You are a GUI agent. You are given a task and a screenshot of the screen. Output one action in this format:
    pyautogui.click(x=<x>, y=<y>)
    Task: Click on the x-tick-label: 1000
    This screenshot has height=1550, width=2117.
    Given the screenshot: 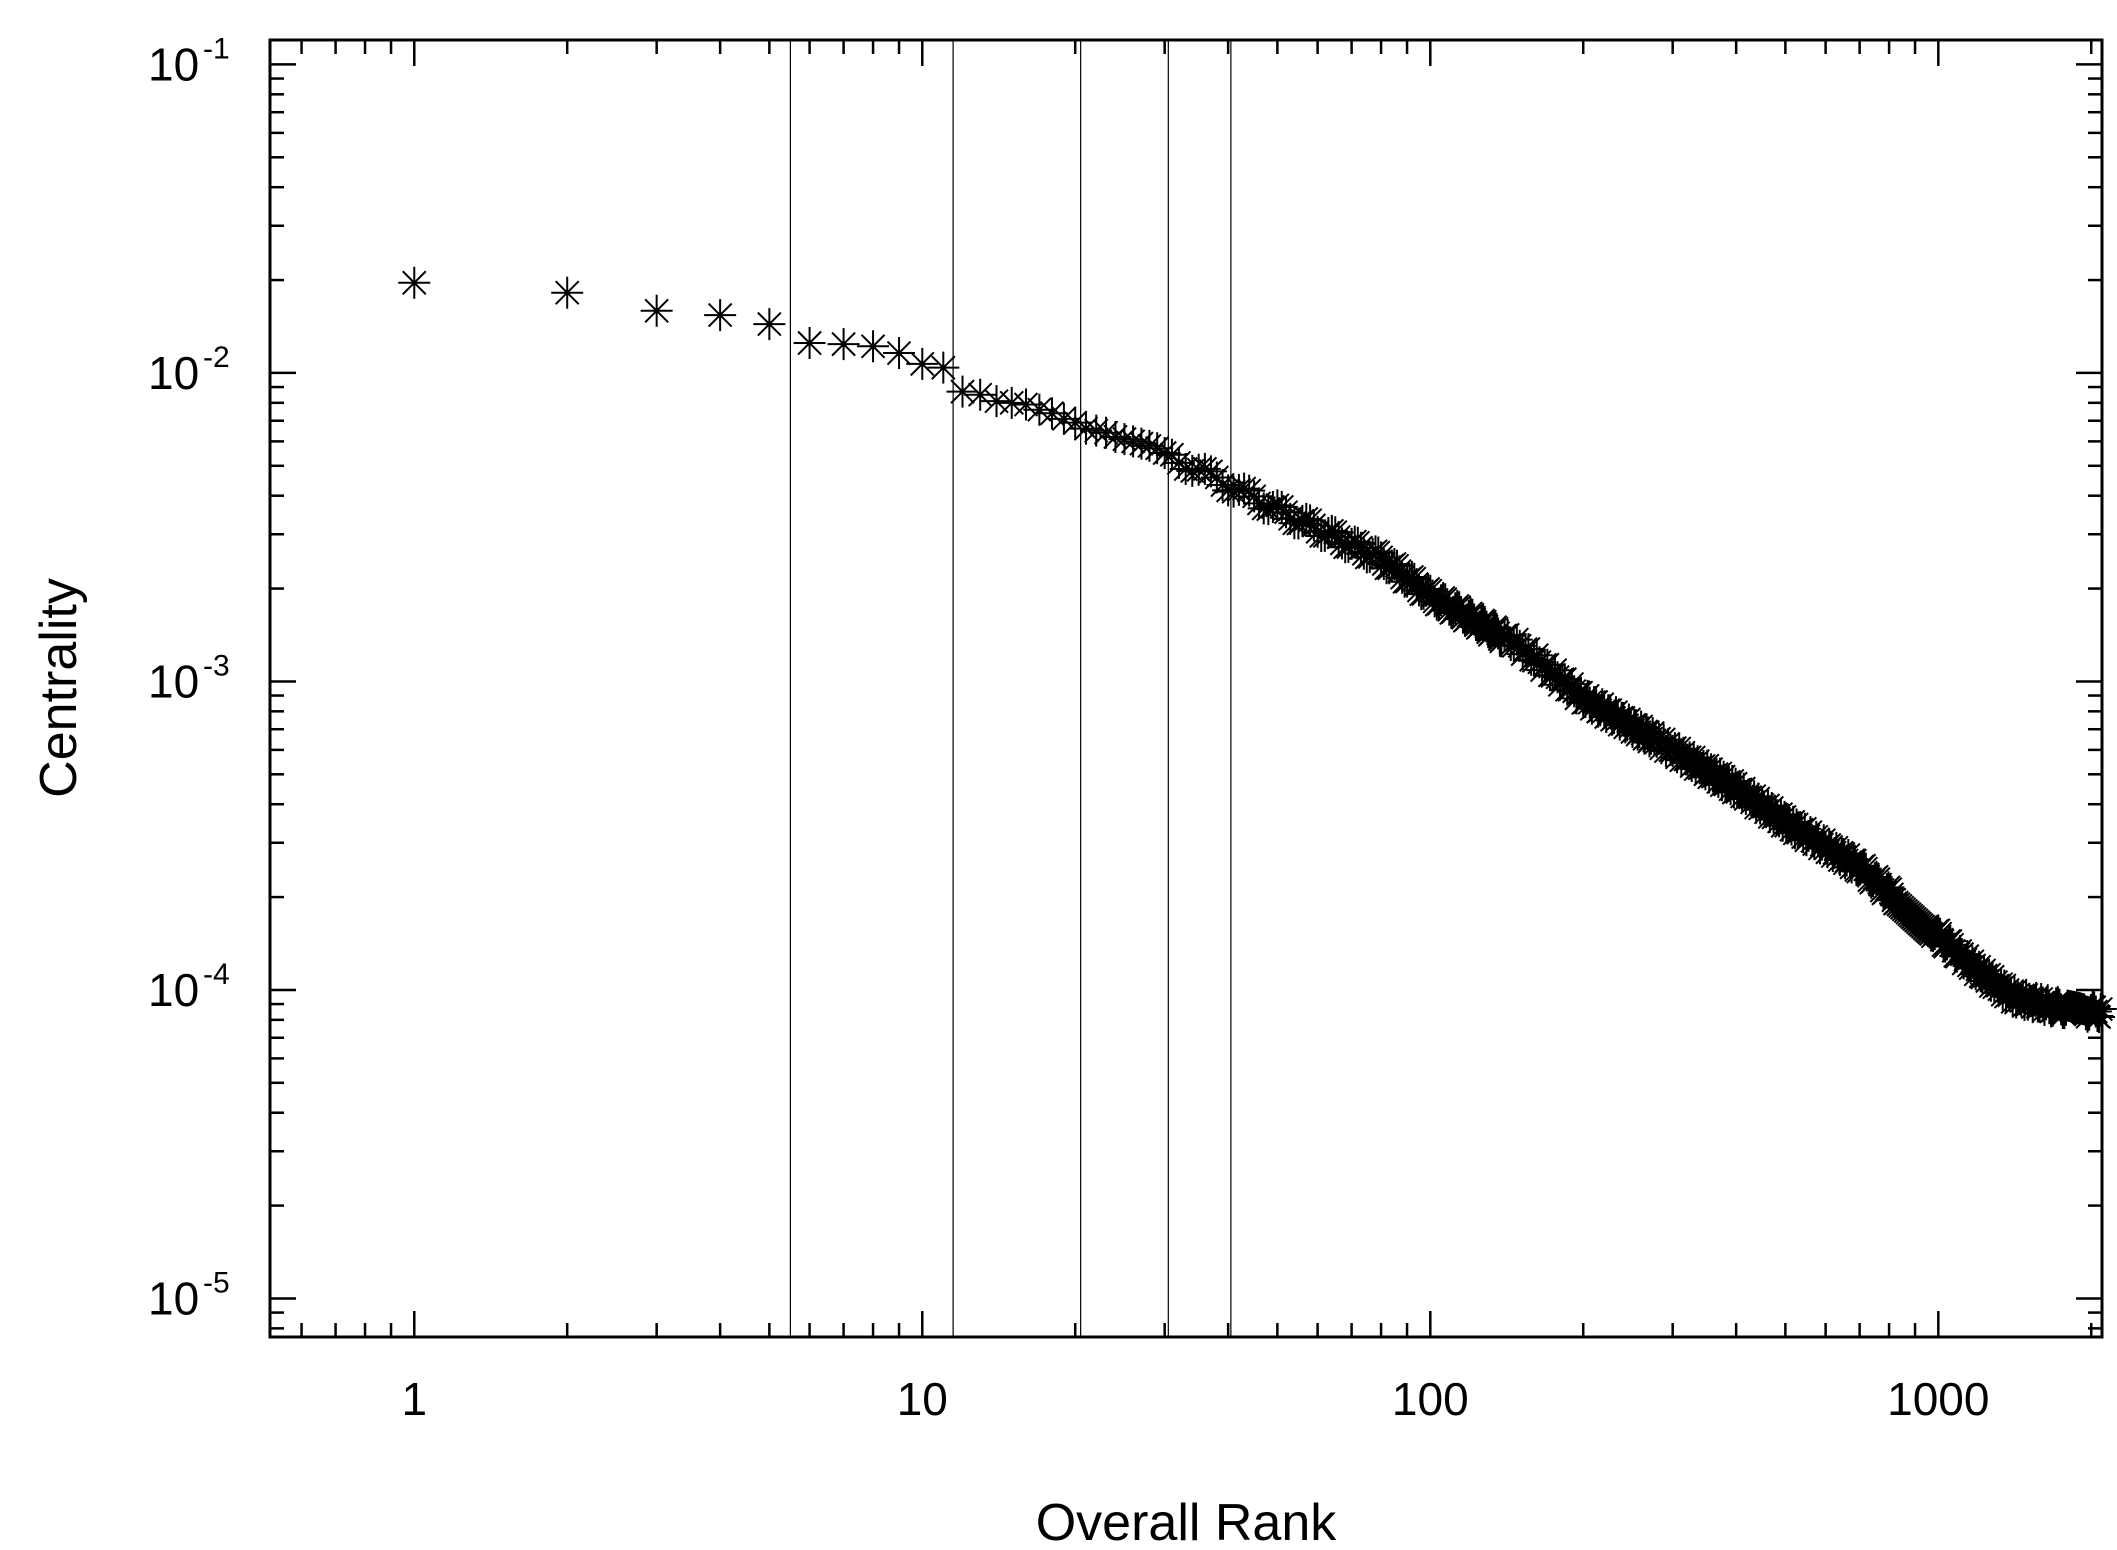 What is the action you would take?
    pyautogui.click(x=1938, y=1399)
    